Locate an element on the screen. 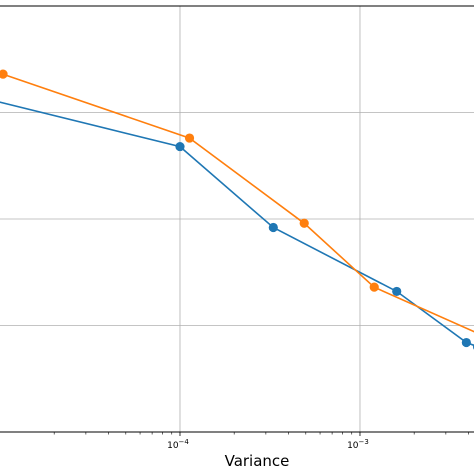  x-tick-label: 10⁻³ is located at coordinates (358, 444).